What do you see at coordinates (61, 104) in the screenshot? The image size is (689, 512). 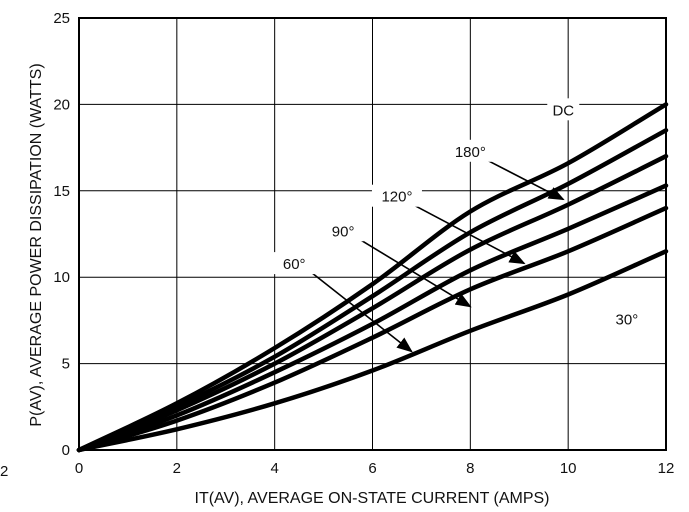 I see `y-tick-label: 20` at bounding box center [61, 104].